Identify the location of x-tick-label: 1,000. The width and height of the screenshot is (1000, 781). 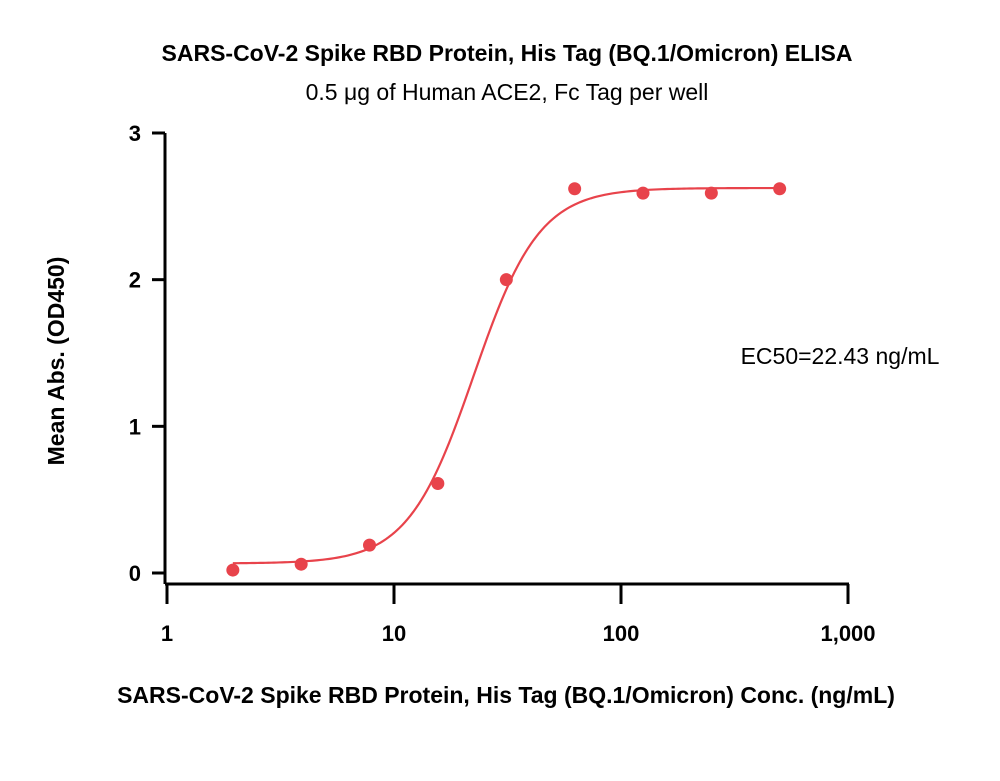
(847, 633).